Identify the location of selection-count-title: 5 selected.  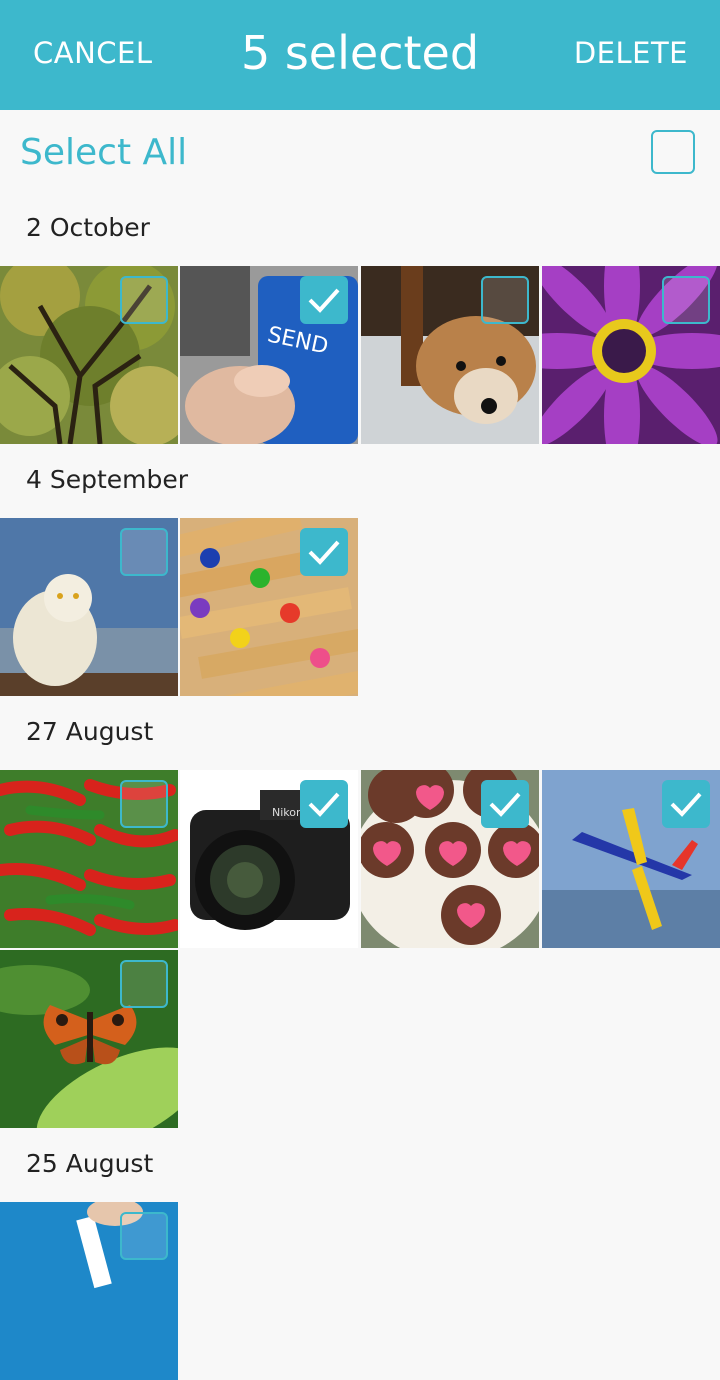
(360, 53).